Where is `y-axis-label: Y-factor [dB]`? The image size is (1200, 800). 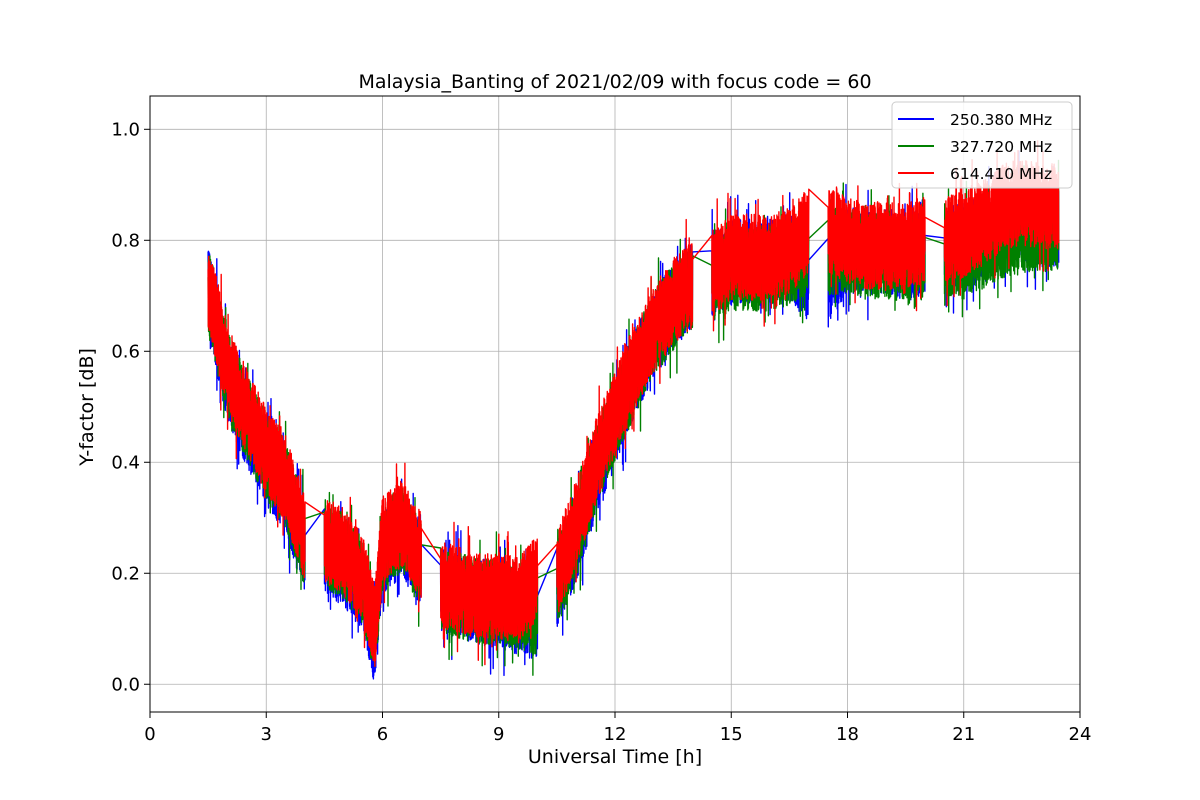 y-axis-label: Y-factor [dB] is located at coordinates (87, 407).